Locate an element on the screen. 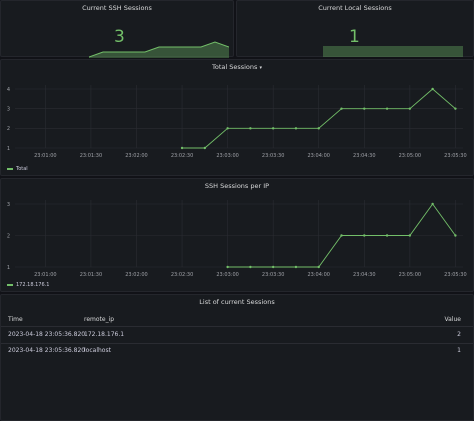 The image size is (474, 421). table-row: 2023-04-18 23:05:36.820 localhost 1 is located at coordinates (237, 352).